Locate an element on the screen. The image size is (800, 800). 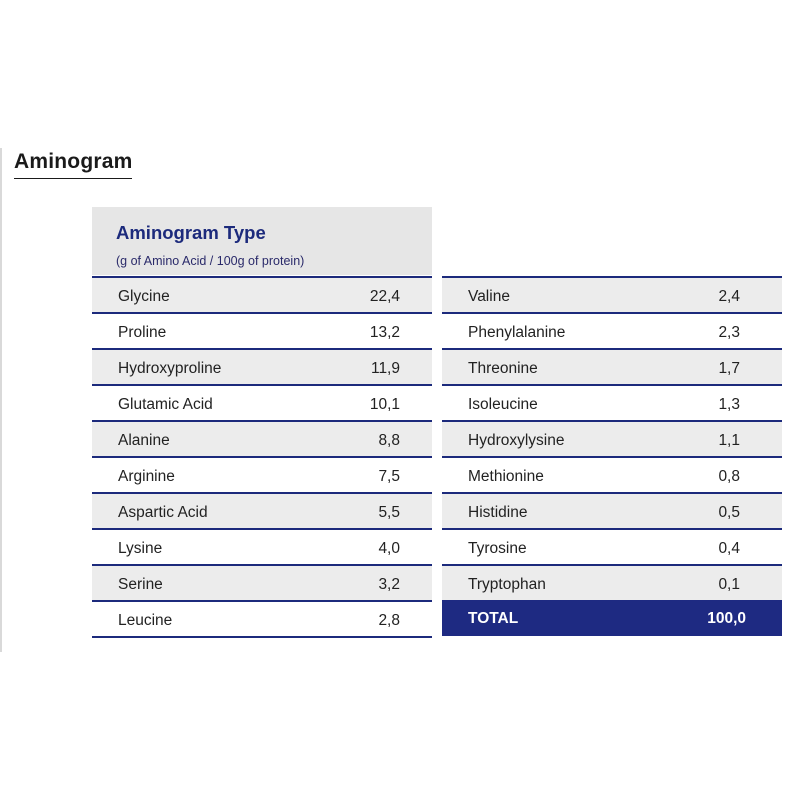
table-header-subtitle: (g of Amino Acid / 100g of protein) is located at coordinates (210, 261).